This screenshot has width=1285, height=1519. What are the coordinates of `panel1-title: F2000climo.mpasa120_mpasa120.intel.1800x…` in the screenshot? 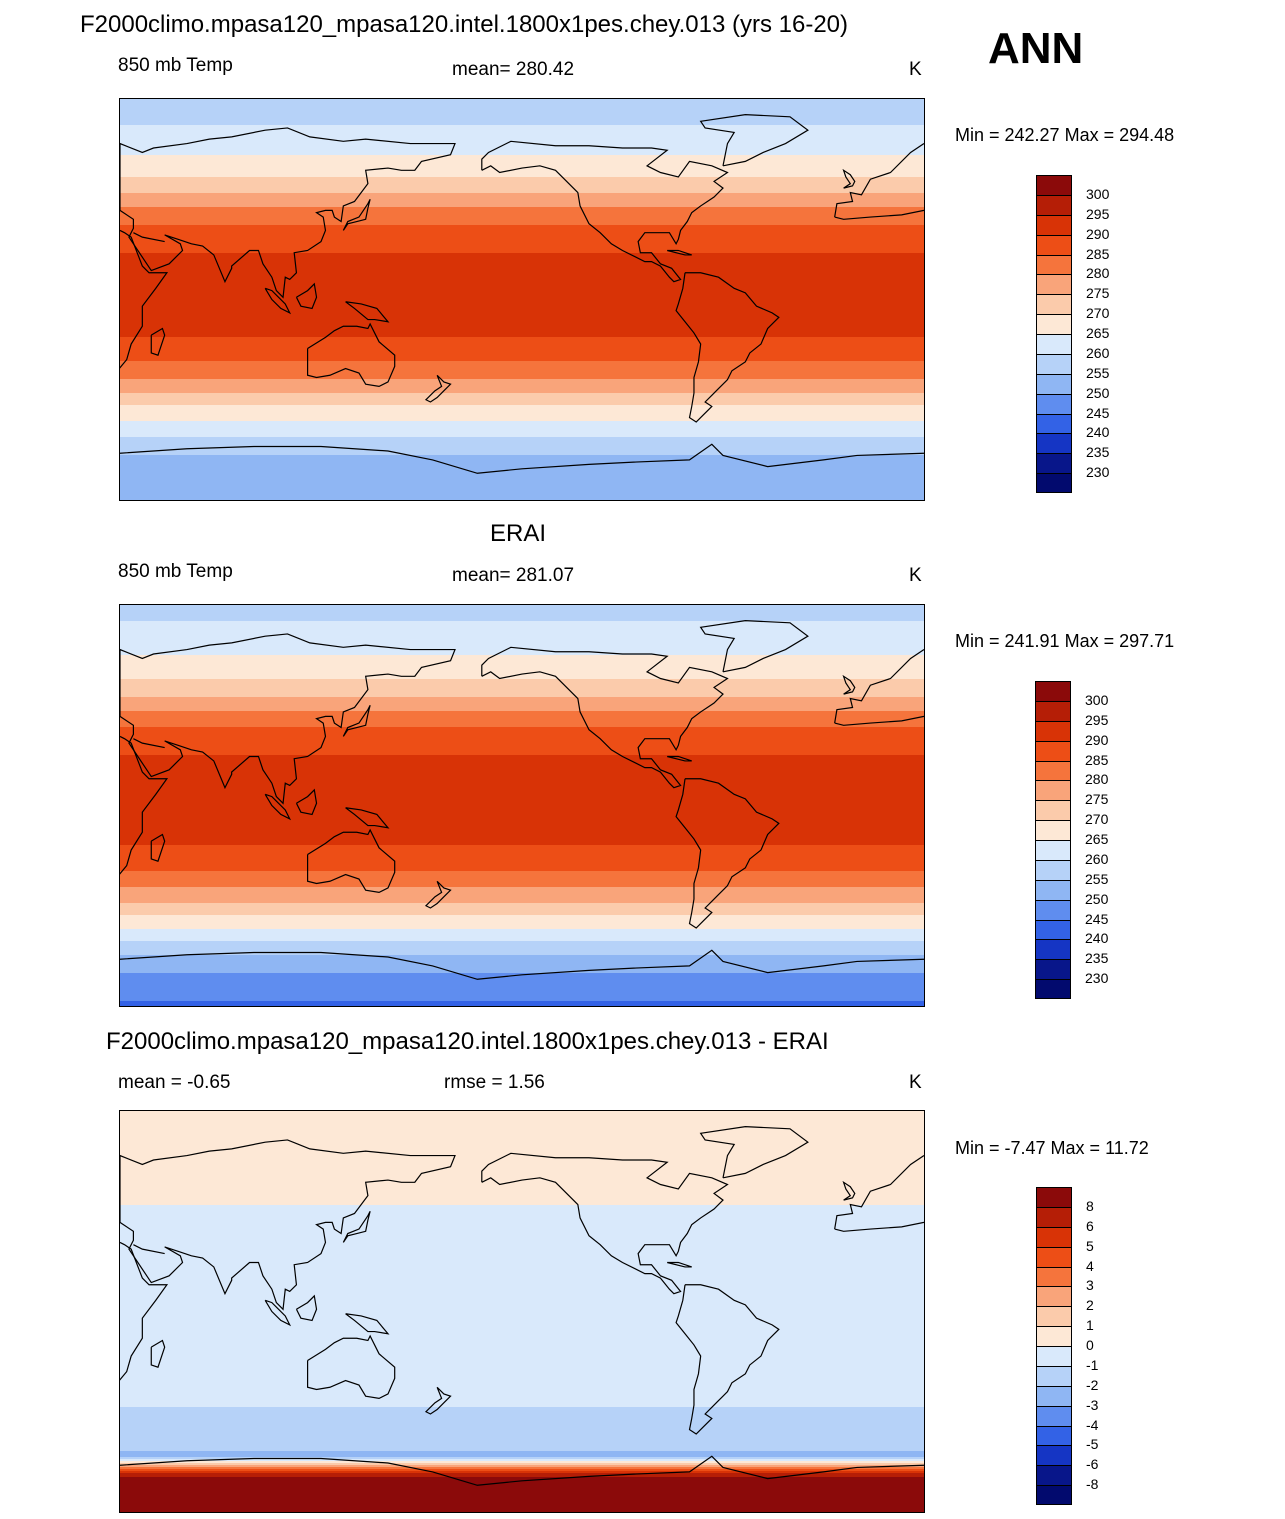 It's located at (464, 24).